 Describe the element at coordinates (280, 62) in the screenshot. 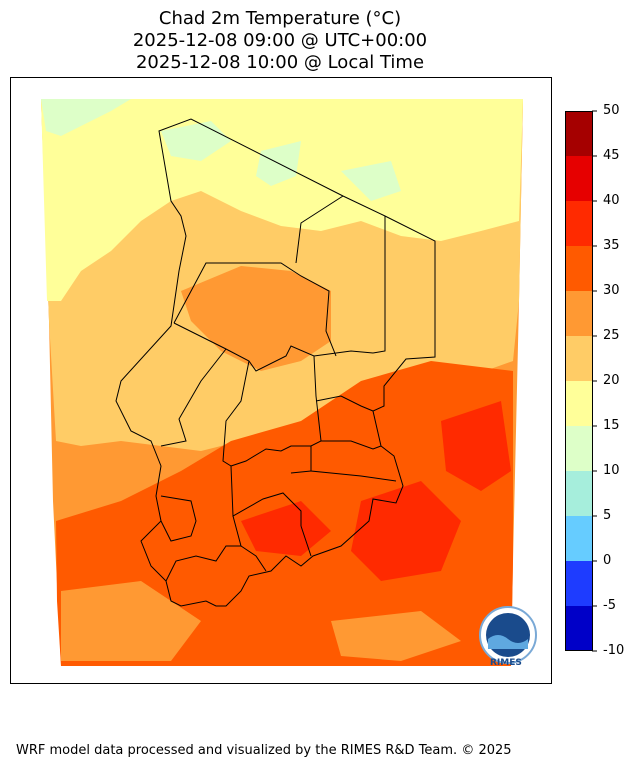

I see `local-time: 2025-12-08 10:00 @ Local Time` at that location.